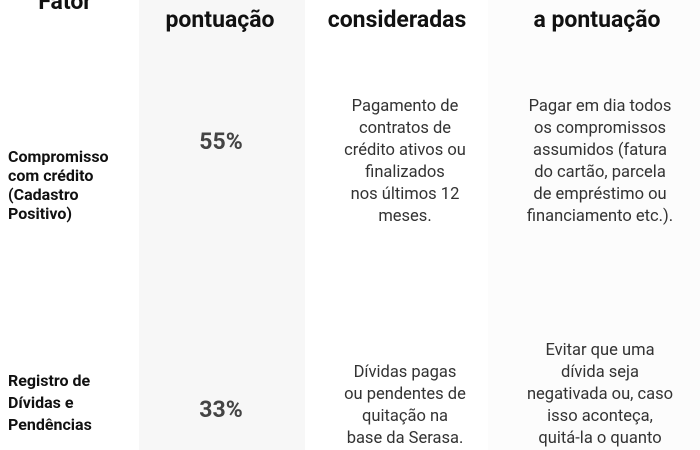 The width and height of the screenshot is (700, 450). Describe the element at coordinates (600, 350) in the screenshot. I see `tip-text: Evitar que uma` at that location.